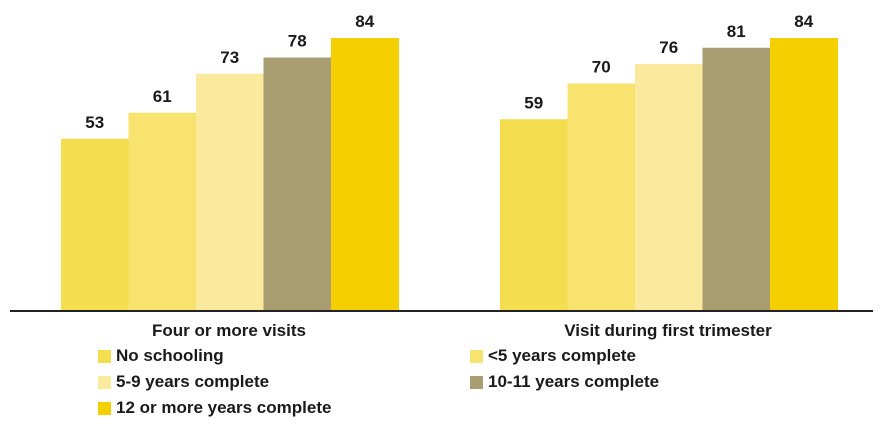 This screenshot has height=426, width=880. What do you see at coordinates (162, 96) in the screenshot?
I see `value-label-0-1: 61` at bounding box center [162, 96].